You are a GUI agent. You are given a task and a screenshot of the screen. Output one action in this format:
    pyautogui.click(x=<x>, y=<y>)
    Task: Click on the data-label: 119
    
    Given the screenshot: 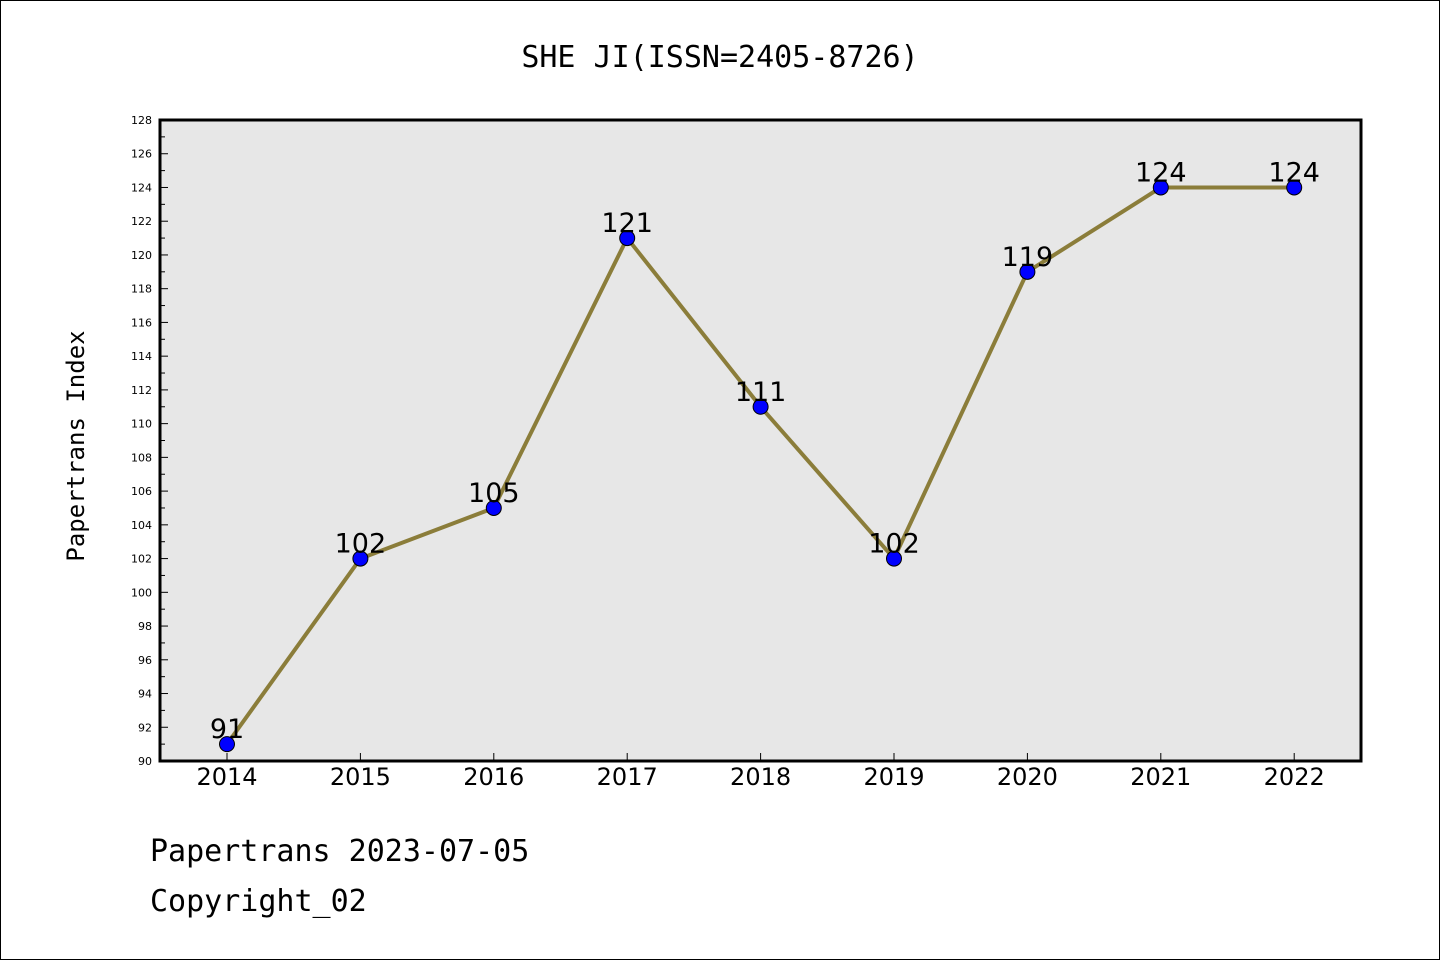 What is the action you would take?
    pyautogui.click(x=1028, y=257)
    